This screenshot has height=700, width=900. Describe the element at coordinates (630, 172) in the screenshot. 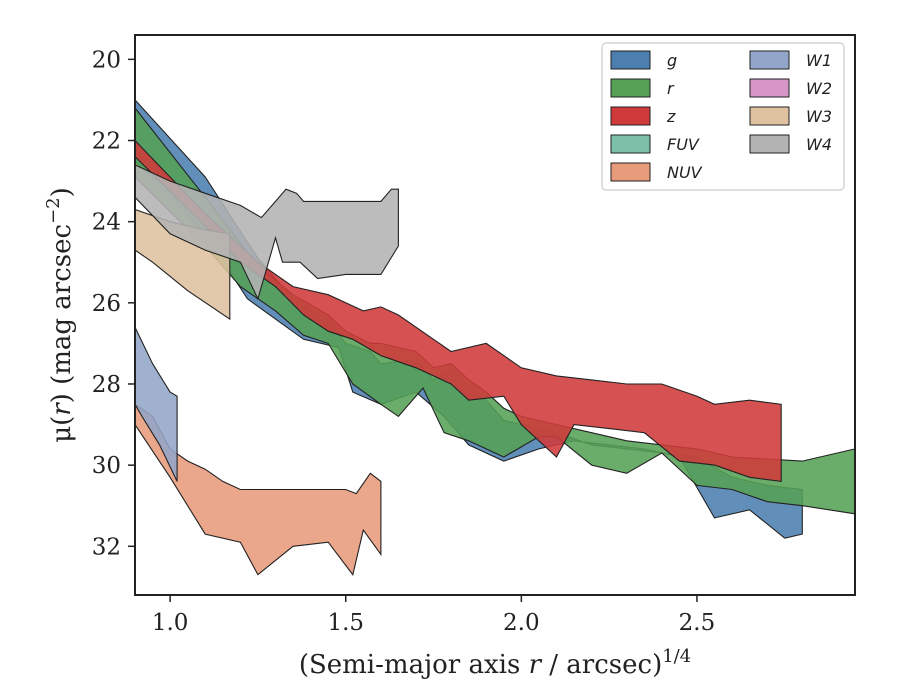

I see `legend-swatch-nuv` at that location.